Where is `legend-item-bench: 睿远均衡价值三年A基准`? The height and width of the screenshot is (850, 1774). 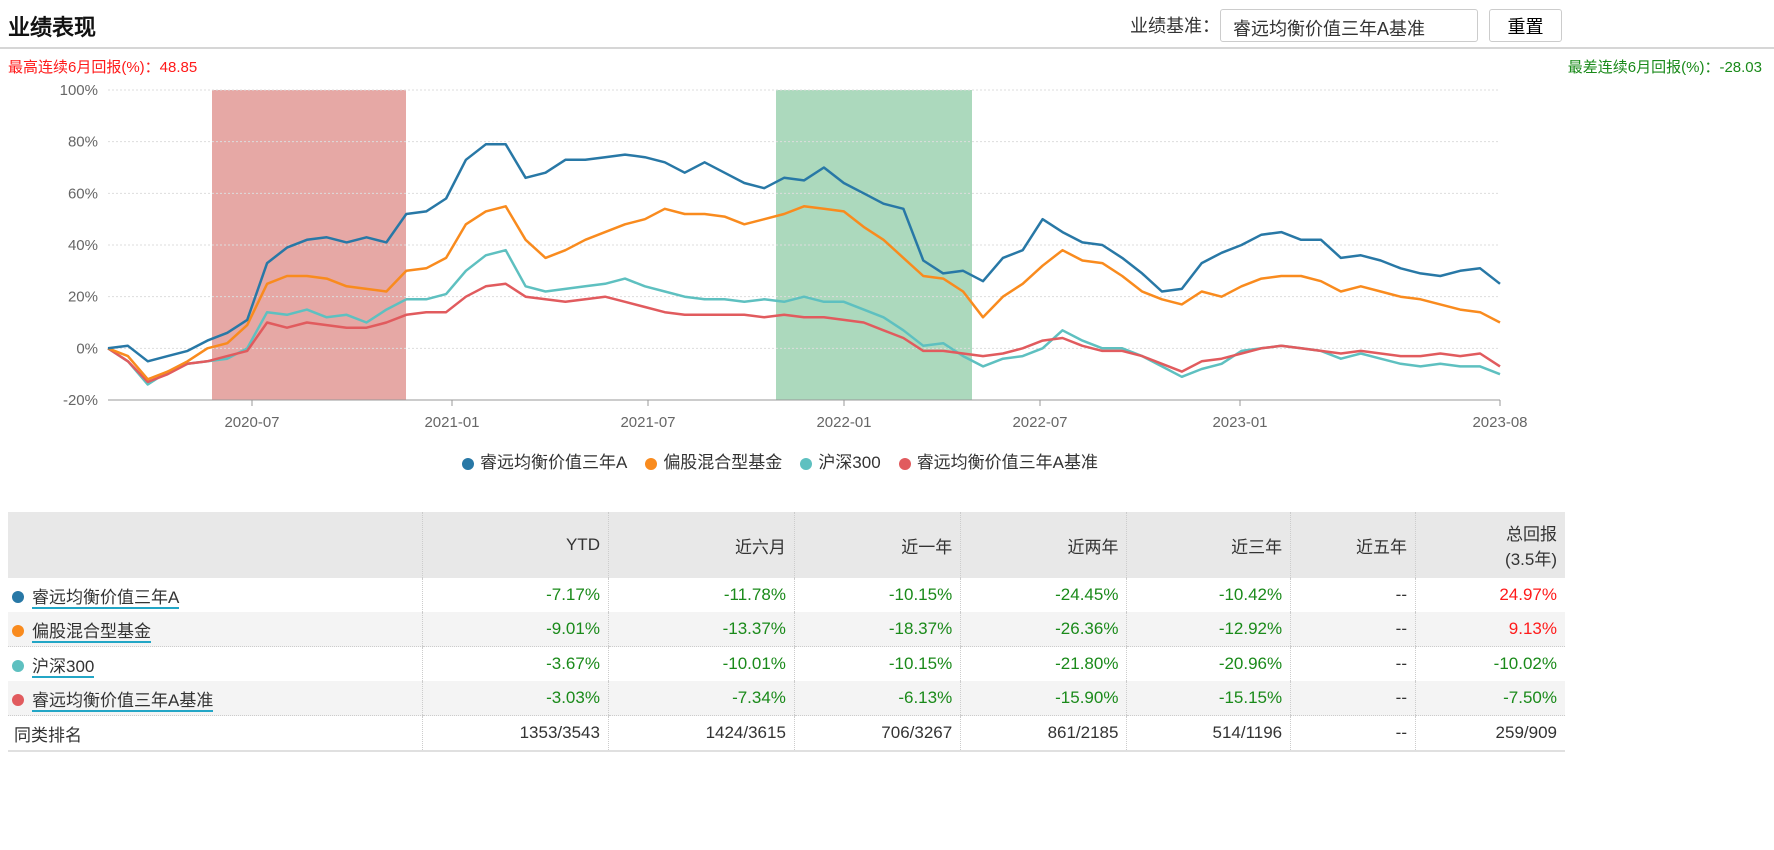
legend-item-bench: 睿远均衡价值三年A基准 is located at coordinates (998, 460).